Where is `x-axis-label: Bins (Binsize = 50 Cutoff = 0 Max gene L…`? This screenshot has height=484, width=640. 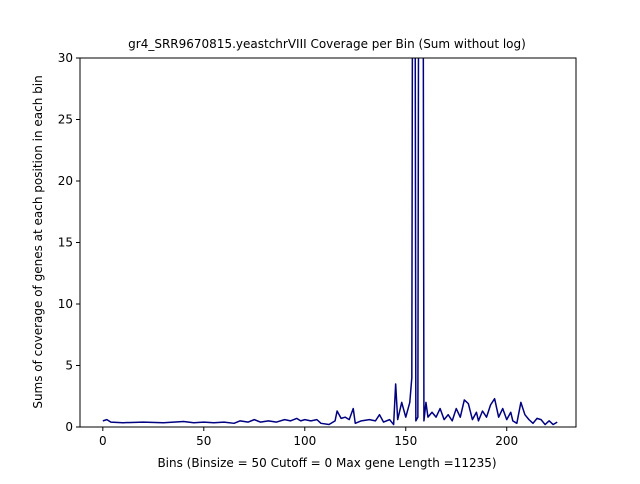 x-axis-label: Bins (Binsize = 50 Cutoff = 0 Max gene L… is located at coordinates (326, 463).